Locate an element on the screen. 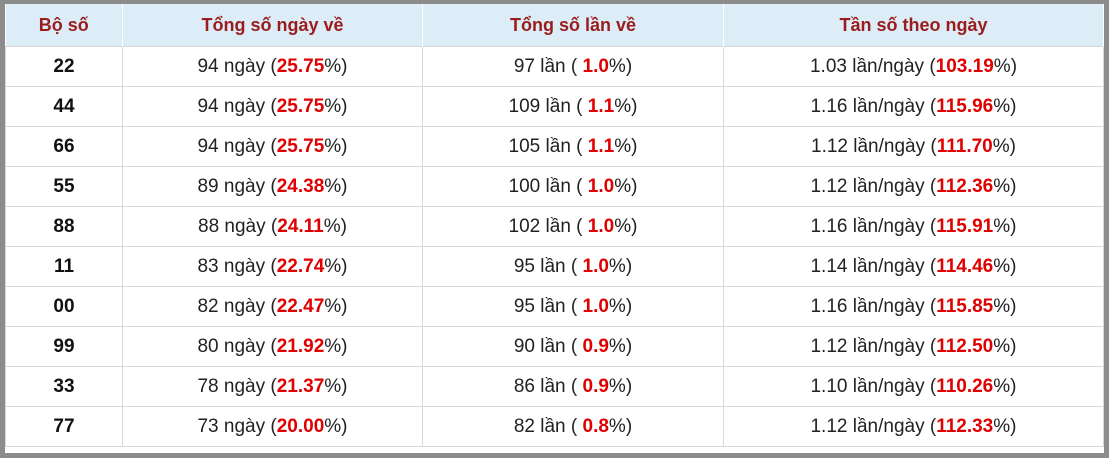 Image resolution: width=1109 pixels, height=458 pixels. percent-value: 115.91 is located at coordinates (965, 226).